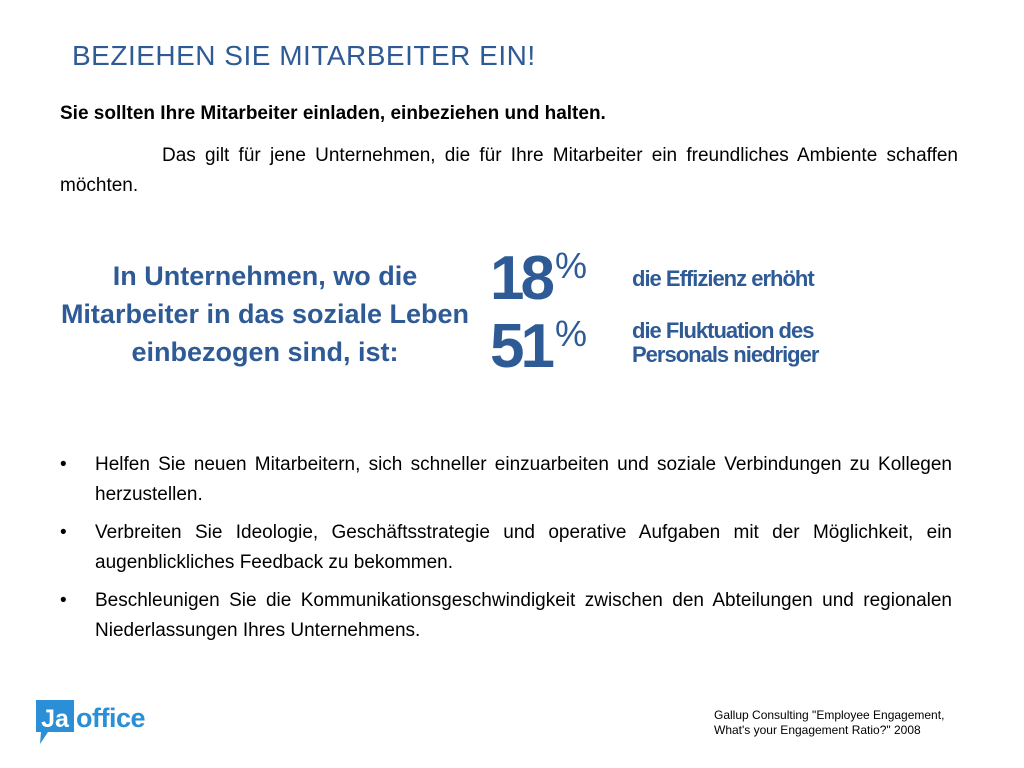  What do you see at coordinates (723, 278) in the screenshot?
I see `stat-label-efficiency: die Effizienz erhöht` at bounding box center [723, 278].